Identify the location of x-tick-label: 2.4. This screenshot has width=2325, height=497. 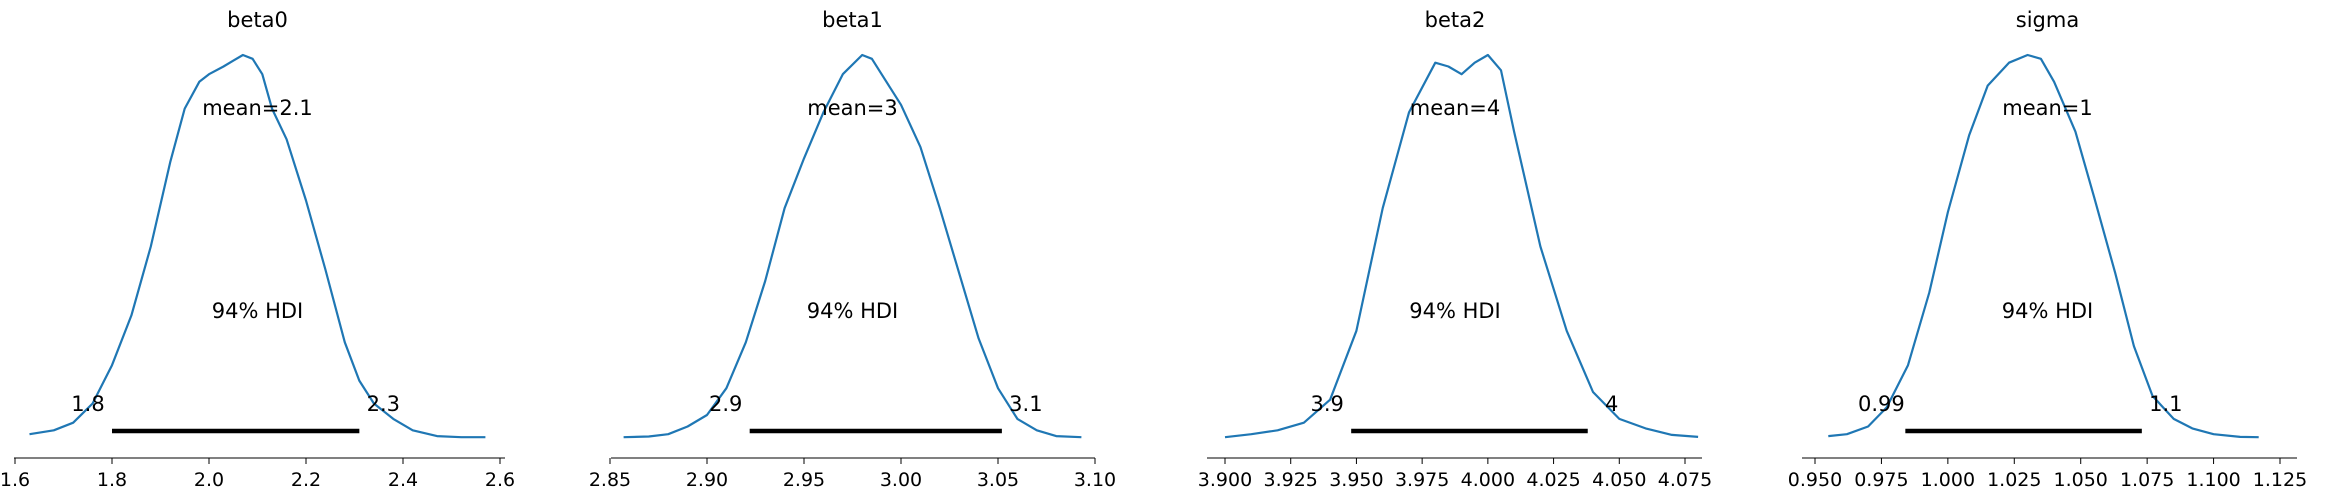
(403, 480).